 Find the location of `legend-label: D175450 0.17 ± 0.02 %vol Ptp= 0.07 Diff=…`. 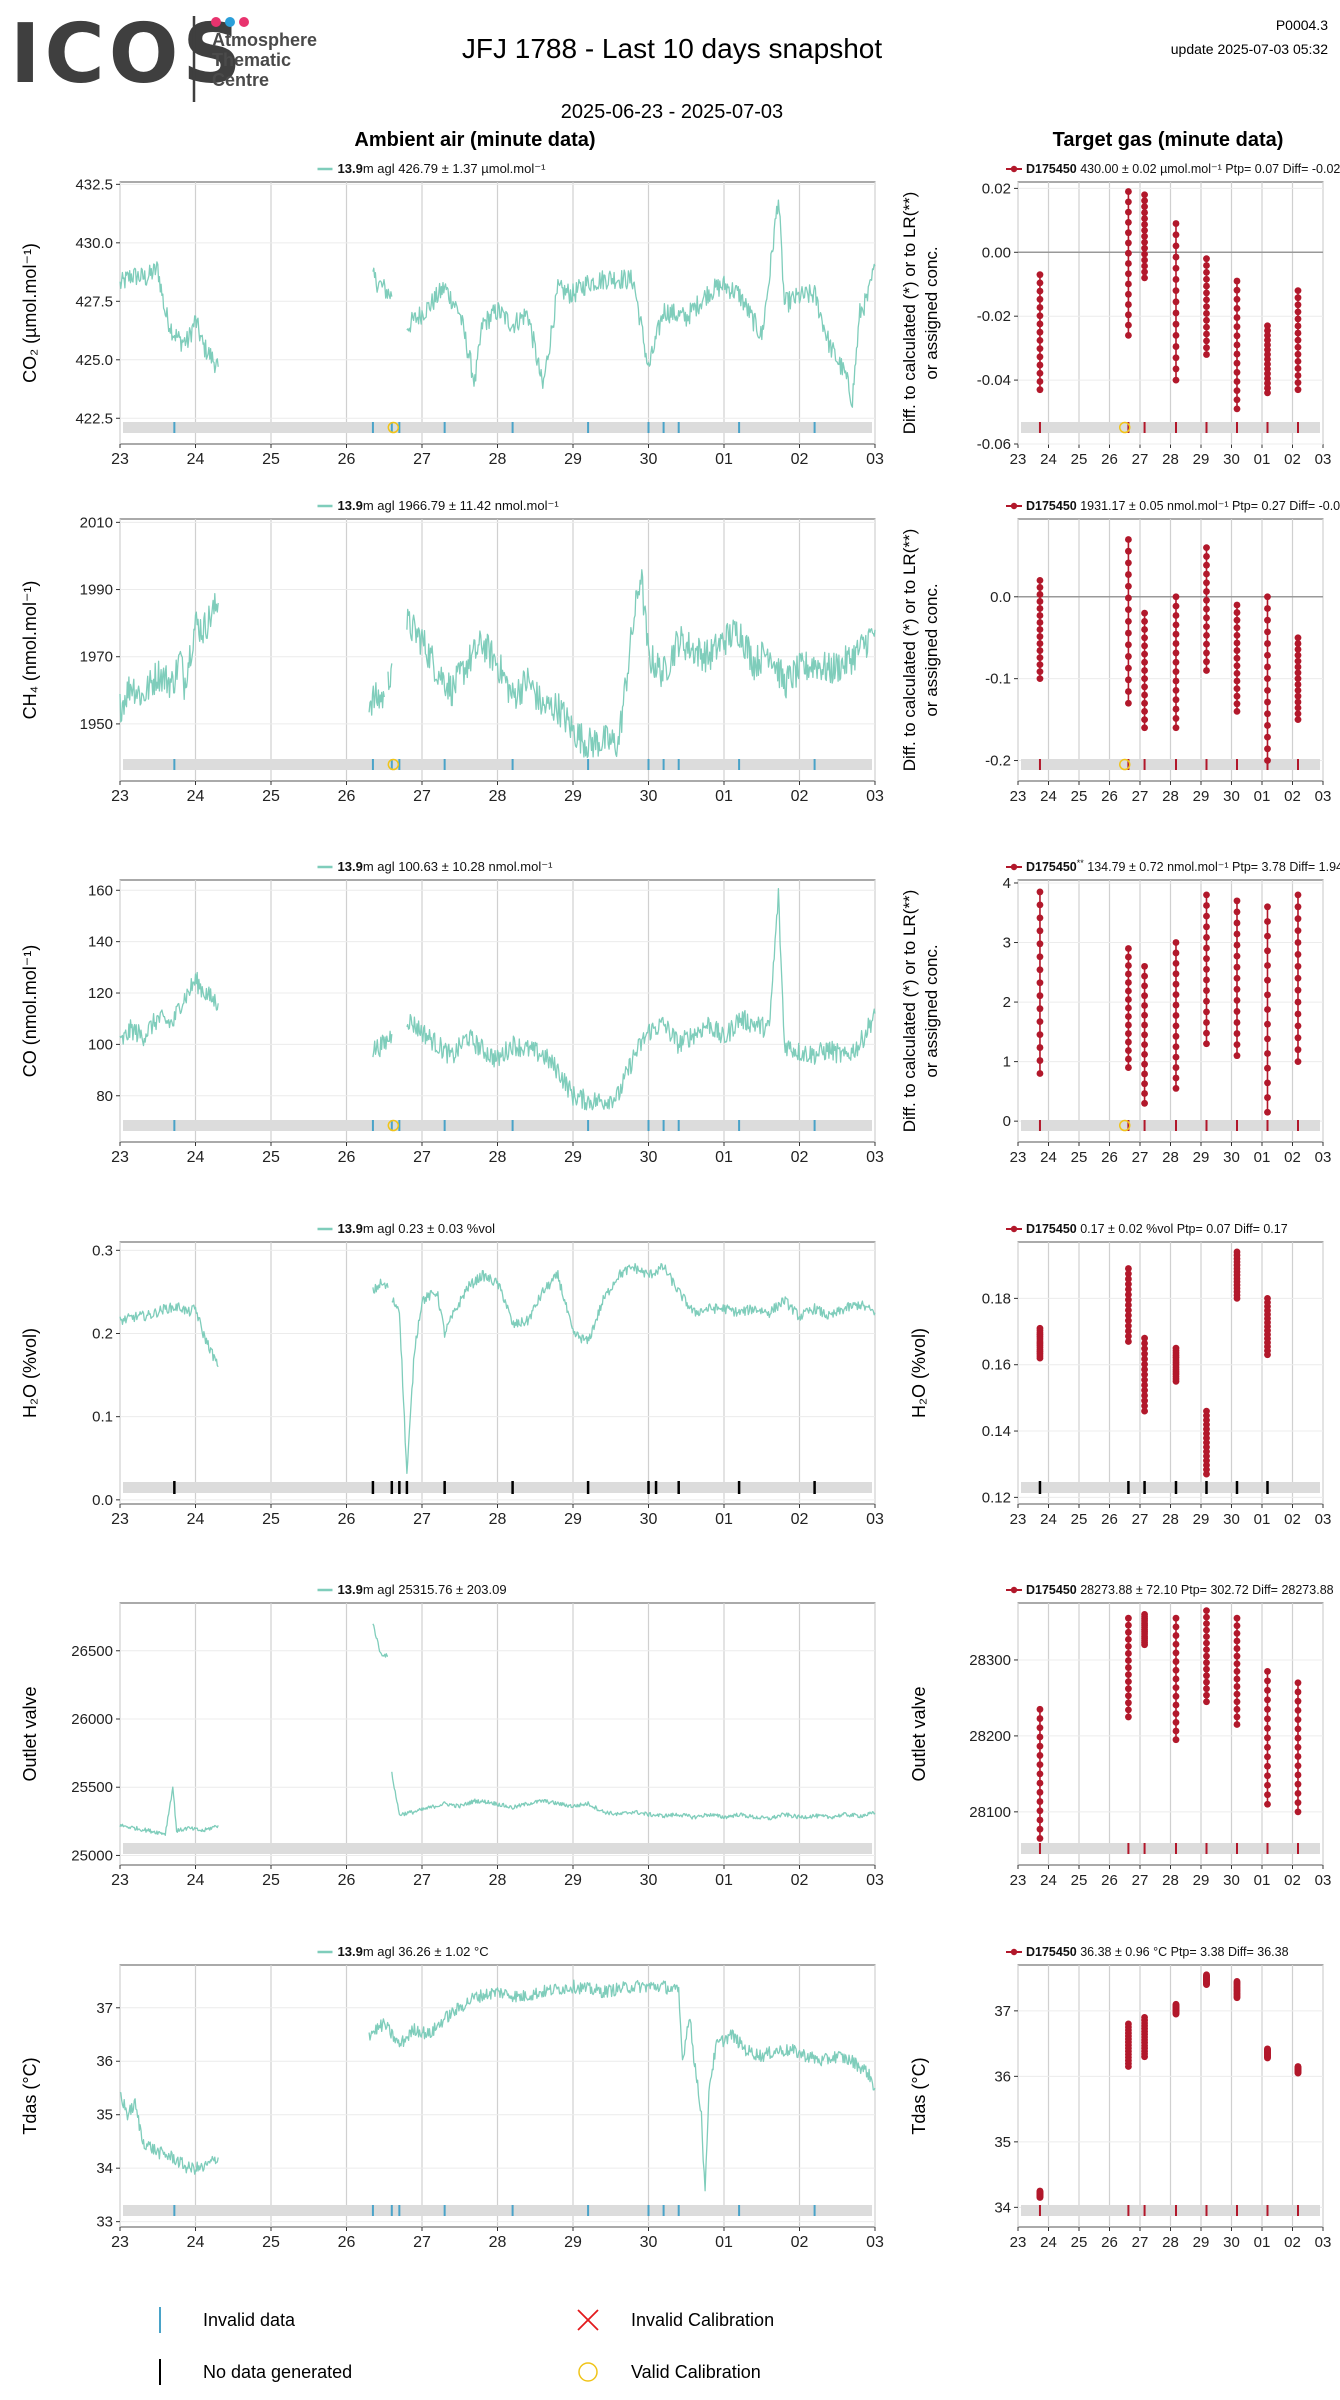

legend-label: D175450 0.17 ± 0.02 %vol Ptp= 0.07 Diff=… is located at coordinates (1157, 1229).